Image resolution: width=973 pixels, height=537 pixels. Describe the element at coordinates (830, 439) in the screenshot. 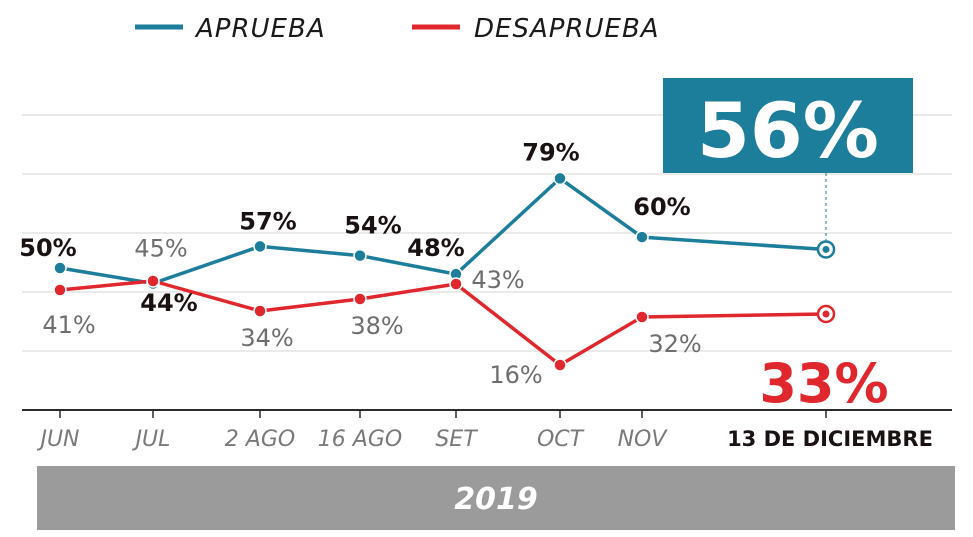

I see `x-tick-label: 13 DE DICIEMBRE` at that location.